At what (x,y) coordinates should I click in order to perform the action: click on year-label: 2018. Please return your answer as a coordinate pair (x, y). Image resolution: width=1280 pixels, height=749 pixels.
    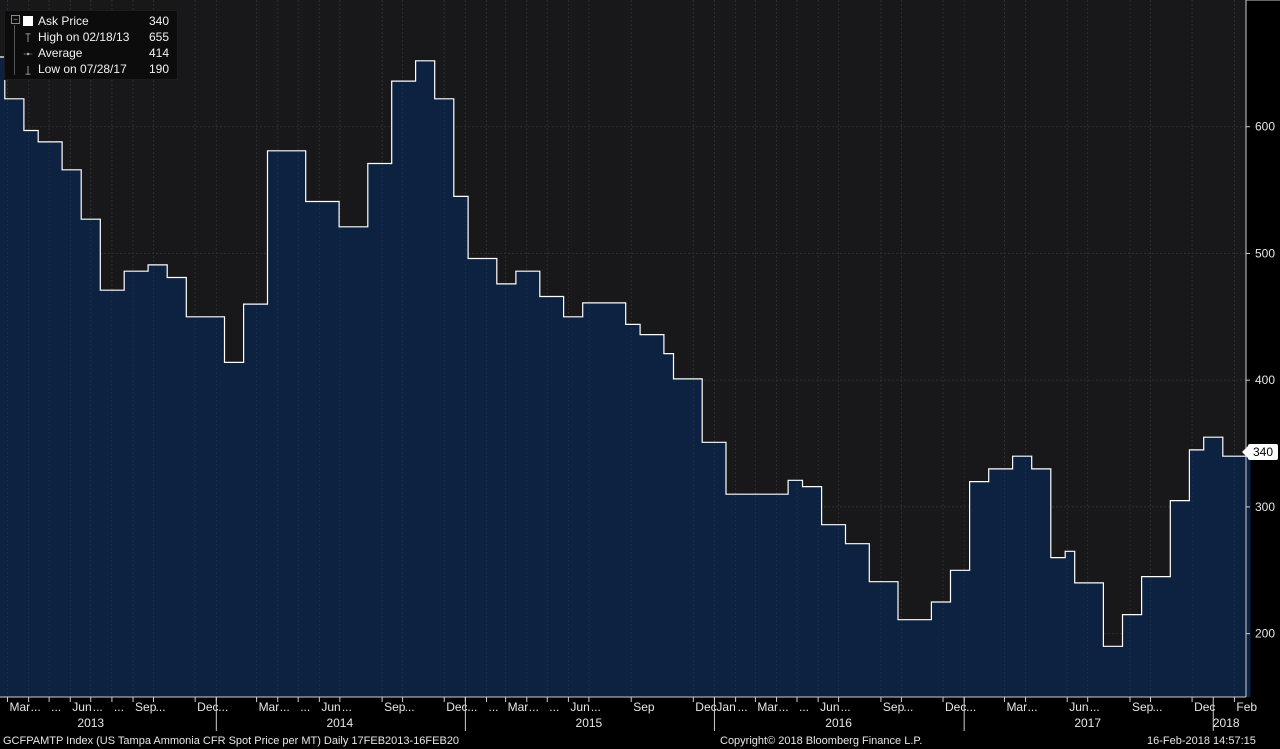
    Looking at the image, I should click on (1226, 723).